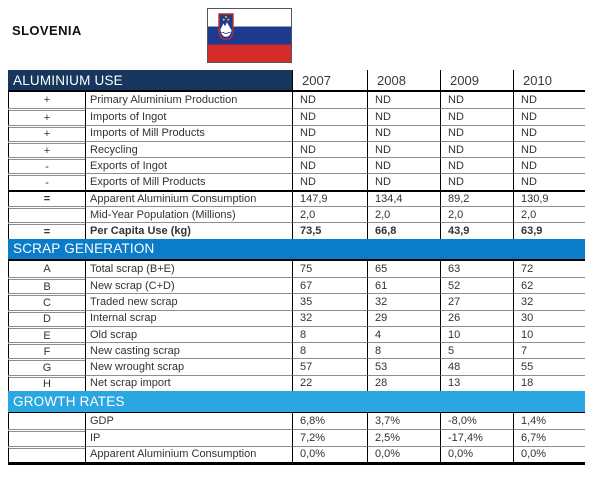  I want to click on value-cell-2007: 7,2%, so click(329, 437).